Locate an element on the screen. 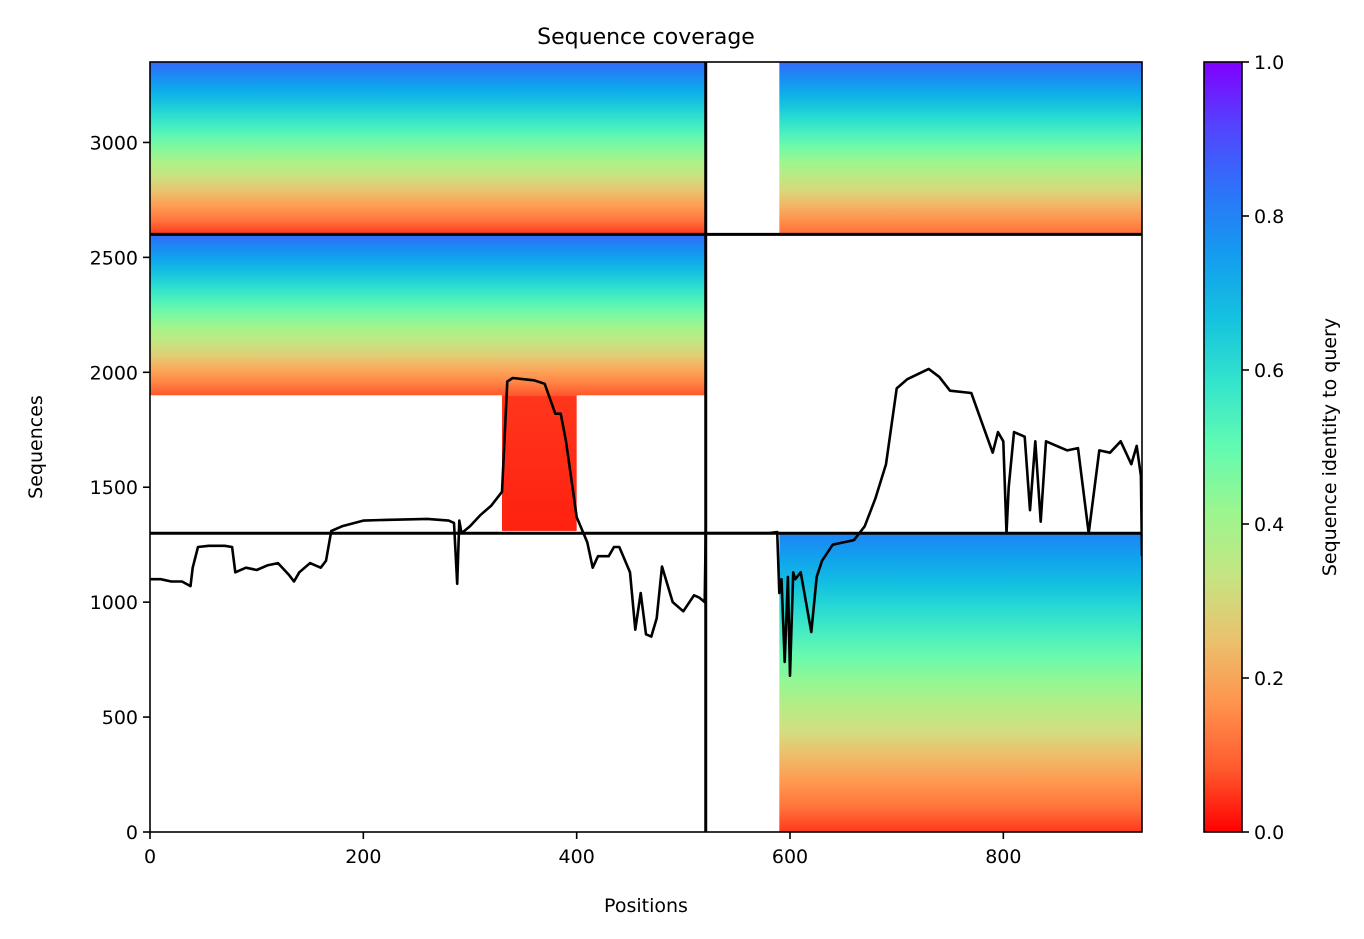 Image resolution: width=1364 pixels, height=939 pixels. colorbar-label: Sequence identity to query is located at coordinates (1330, 447).